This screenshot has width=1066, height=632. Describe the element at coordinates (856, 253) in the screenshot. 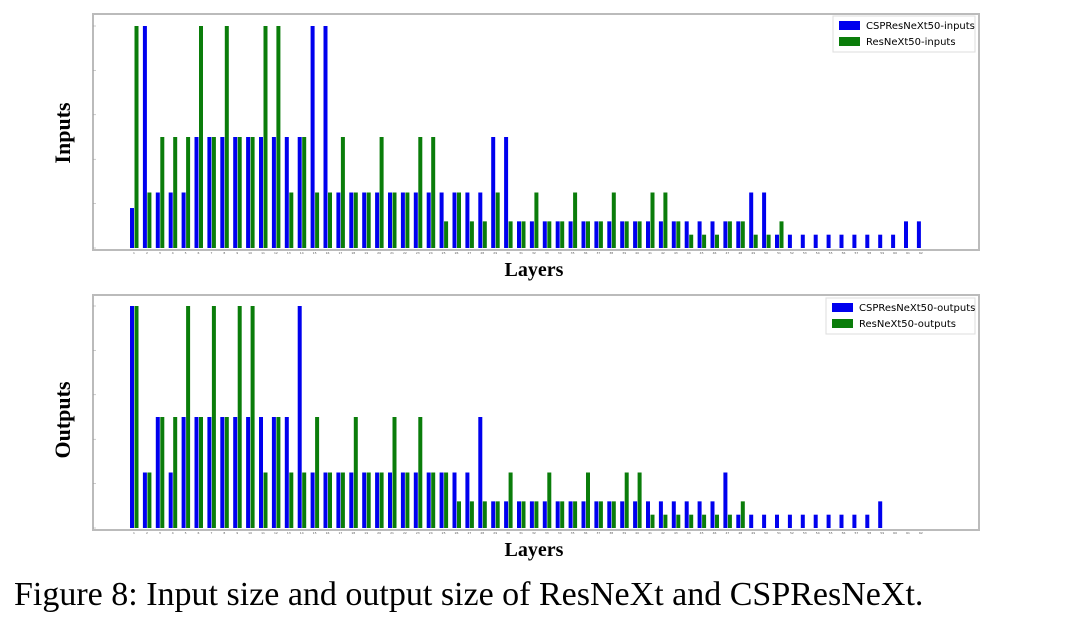

I see `x-tick-label: 57` at that location.